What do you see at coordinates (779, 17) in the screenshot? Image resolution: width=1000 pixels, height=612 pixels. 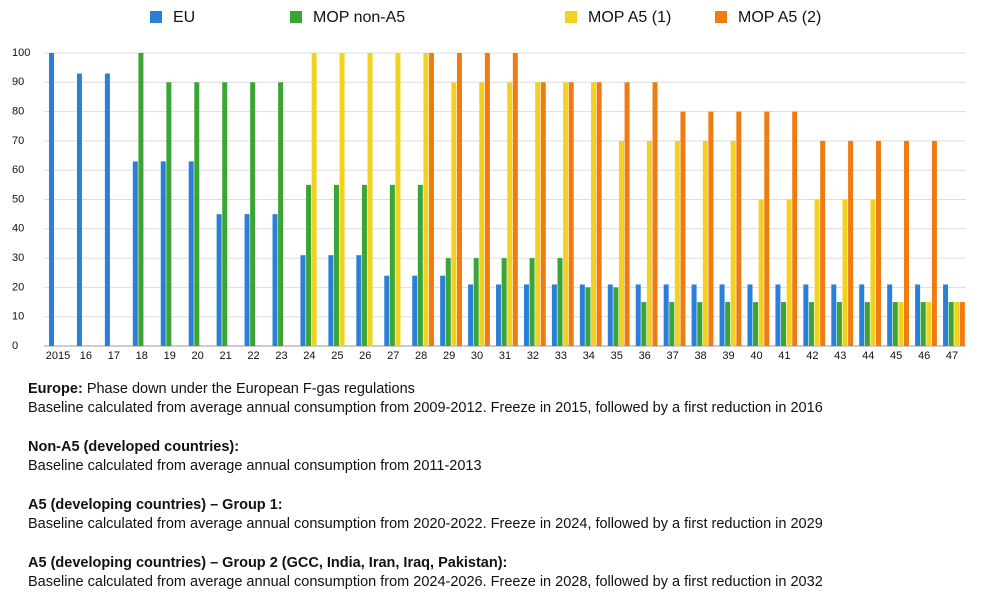 I see `legend-label: MOP A5 (2)` at bounding box center [779, 17].